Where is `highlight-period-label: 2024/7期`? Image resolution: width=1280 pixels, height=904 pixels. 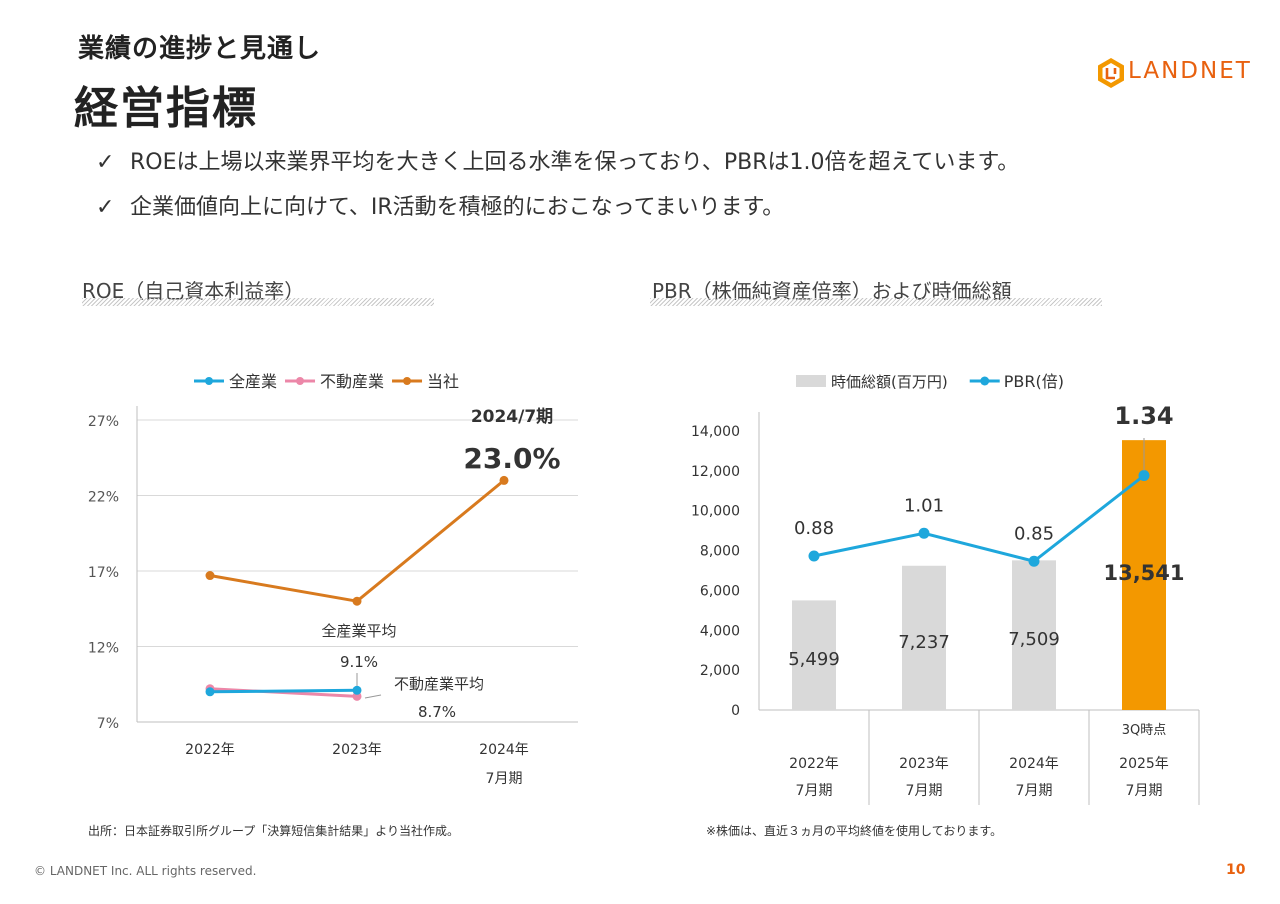
highlight-period-label: 2024/7期 is located at coordinates (512, 417).